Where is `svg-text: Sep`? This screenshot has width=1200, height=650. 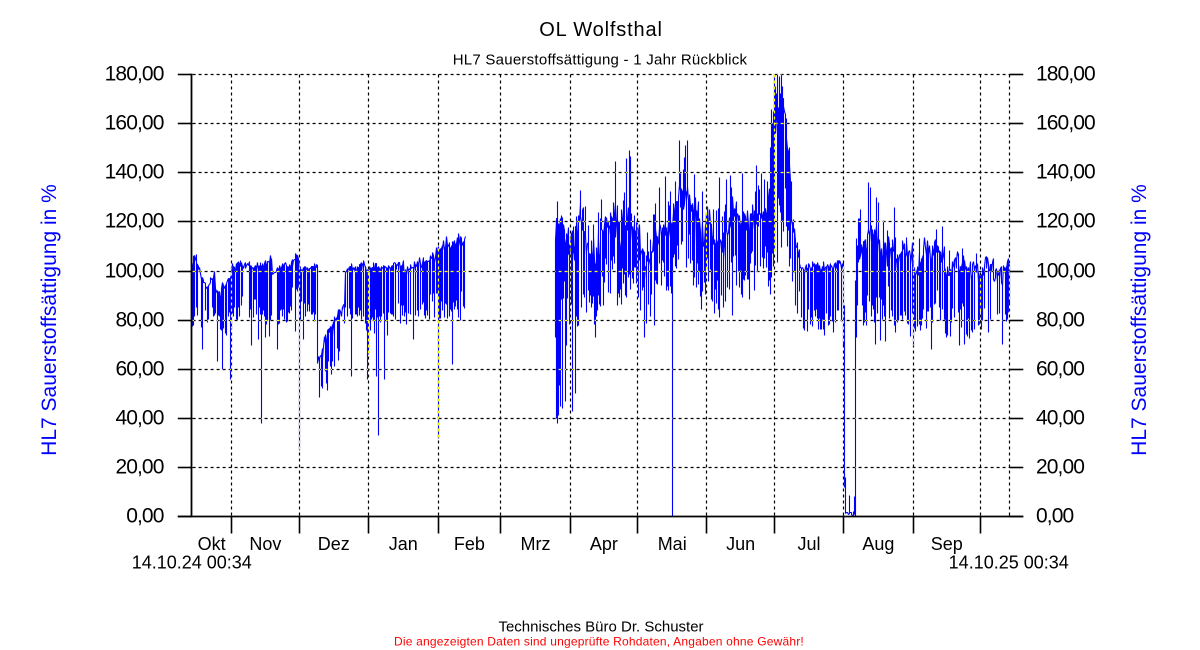
svg-text: Sep is located at coordinates (947, 544).